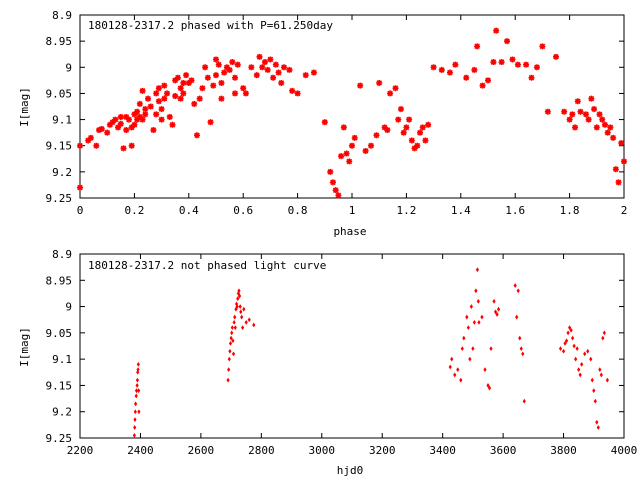  What do you see at coordinates (382, 450) in the screenshot?
I see `unphased-x-tick-label: 3200` at bounding box center [382, 450].